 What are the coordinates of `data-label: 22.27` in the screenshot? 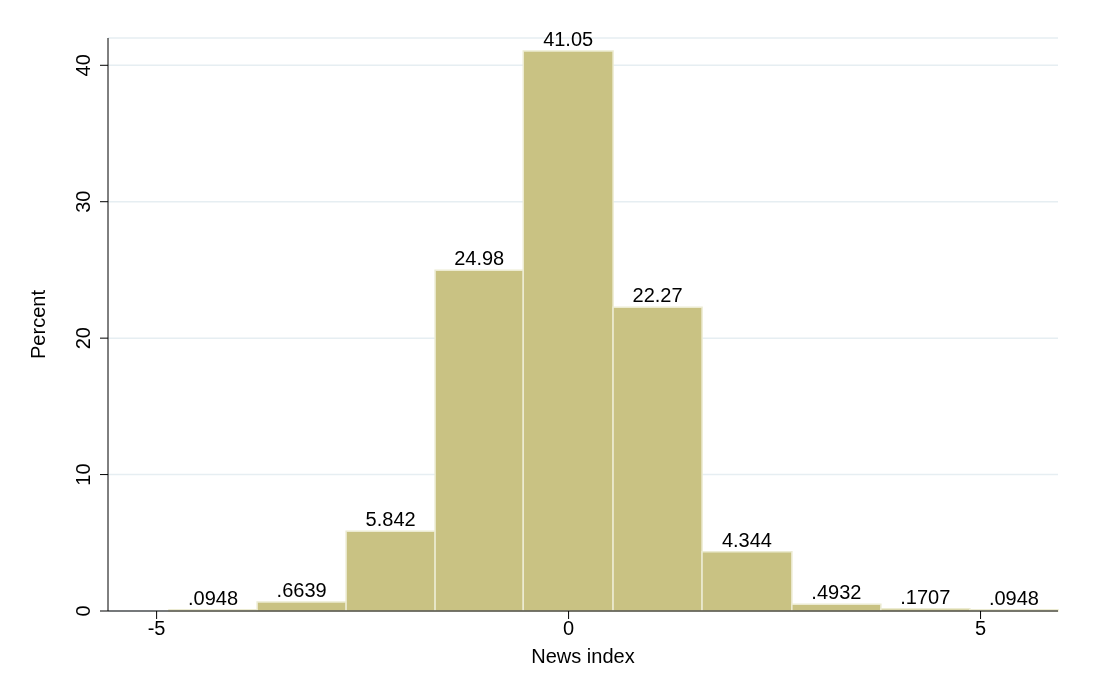 It's located at (657, 295).